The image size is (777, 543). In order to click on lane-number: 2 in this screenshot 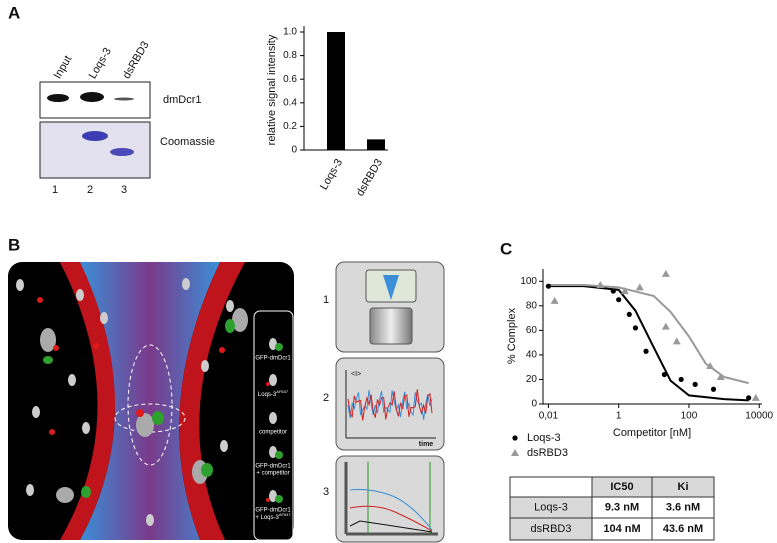, I will do `click(90, 190)`.